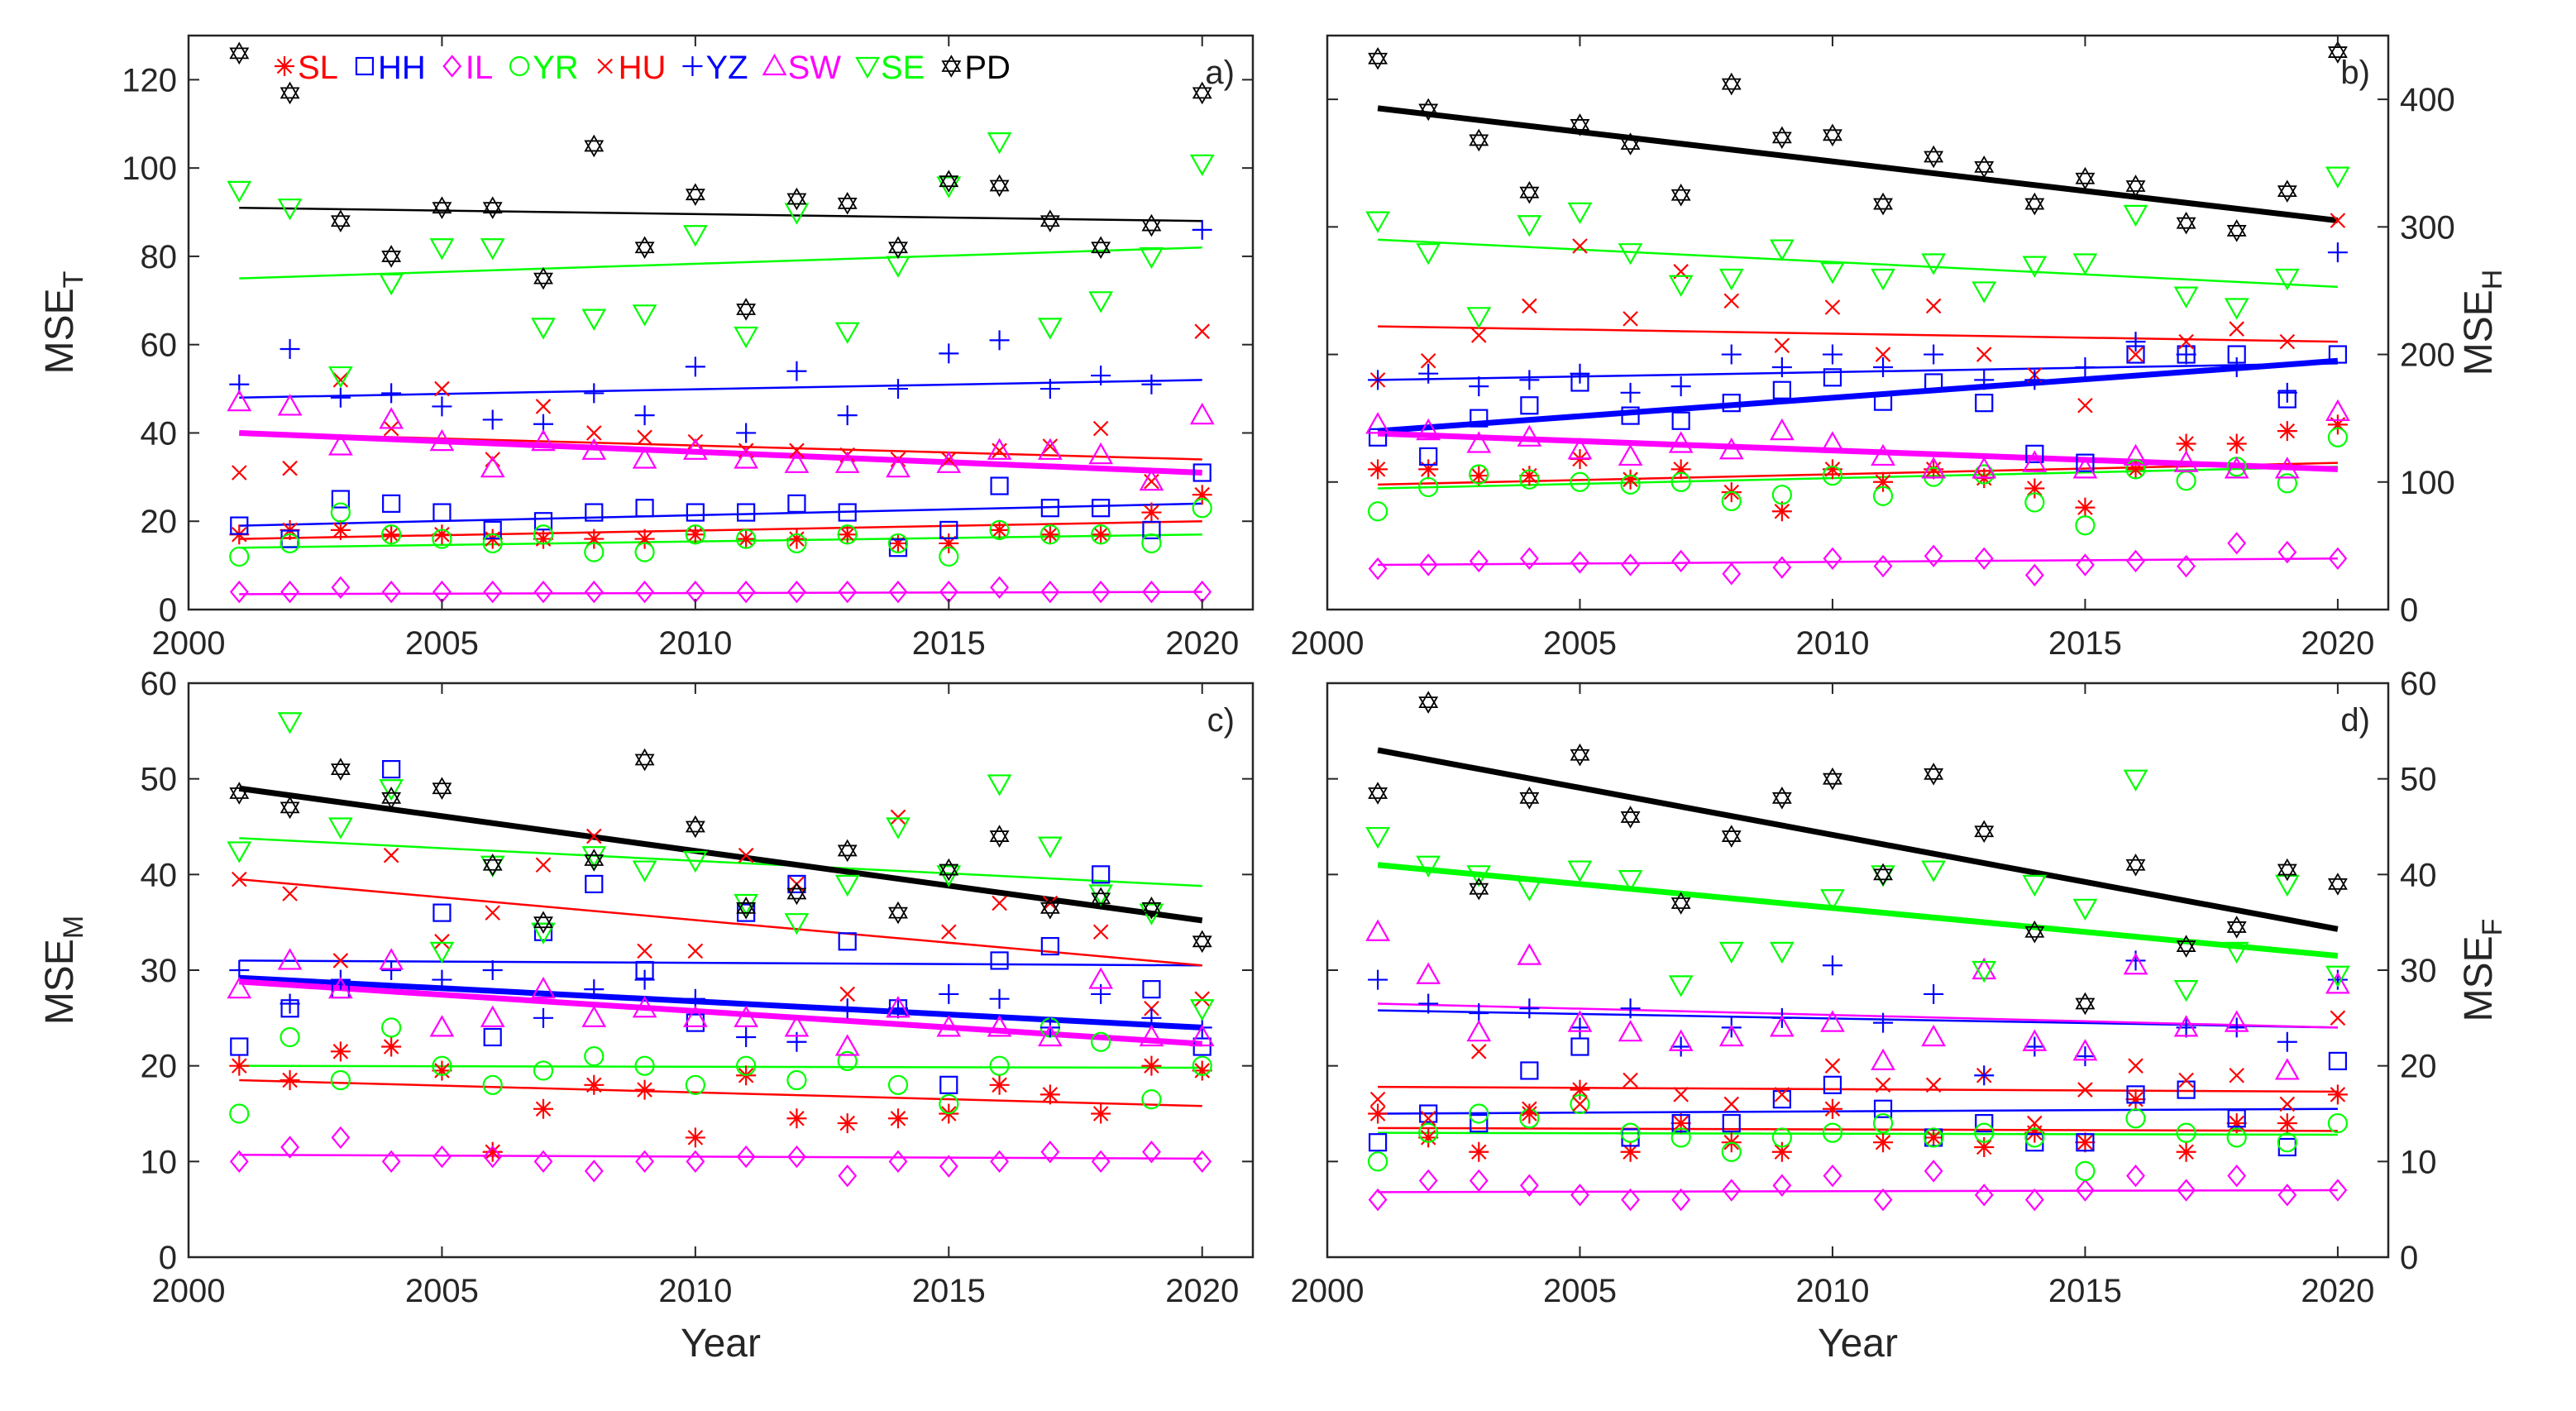  Describe the element at coordinates (721, 862) in the screenshot. I see `trend-line-se` at that location.